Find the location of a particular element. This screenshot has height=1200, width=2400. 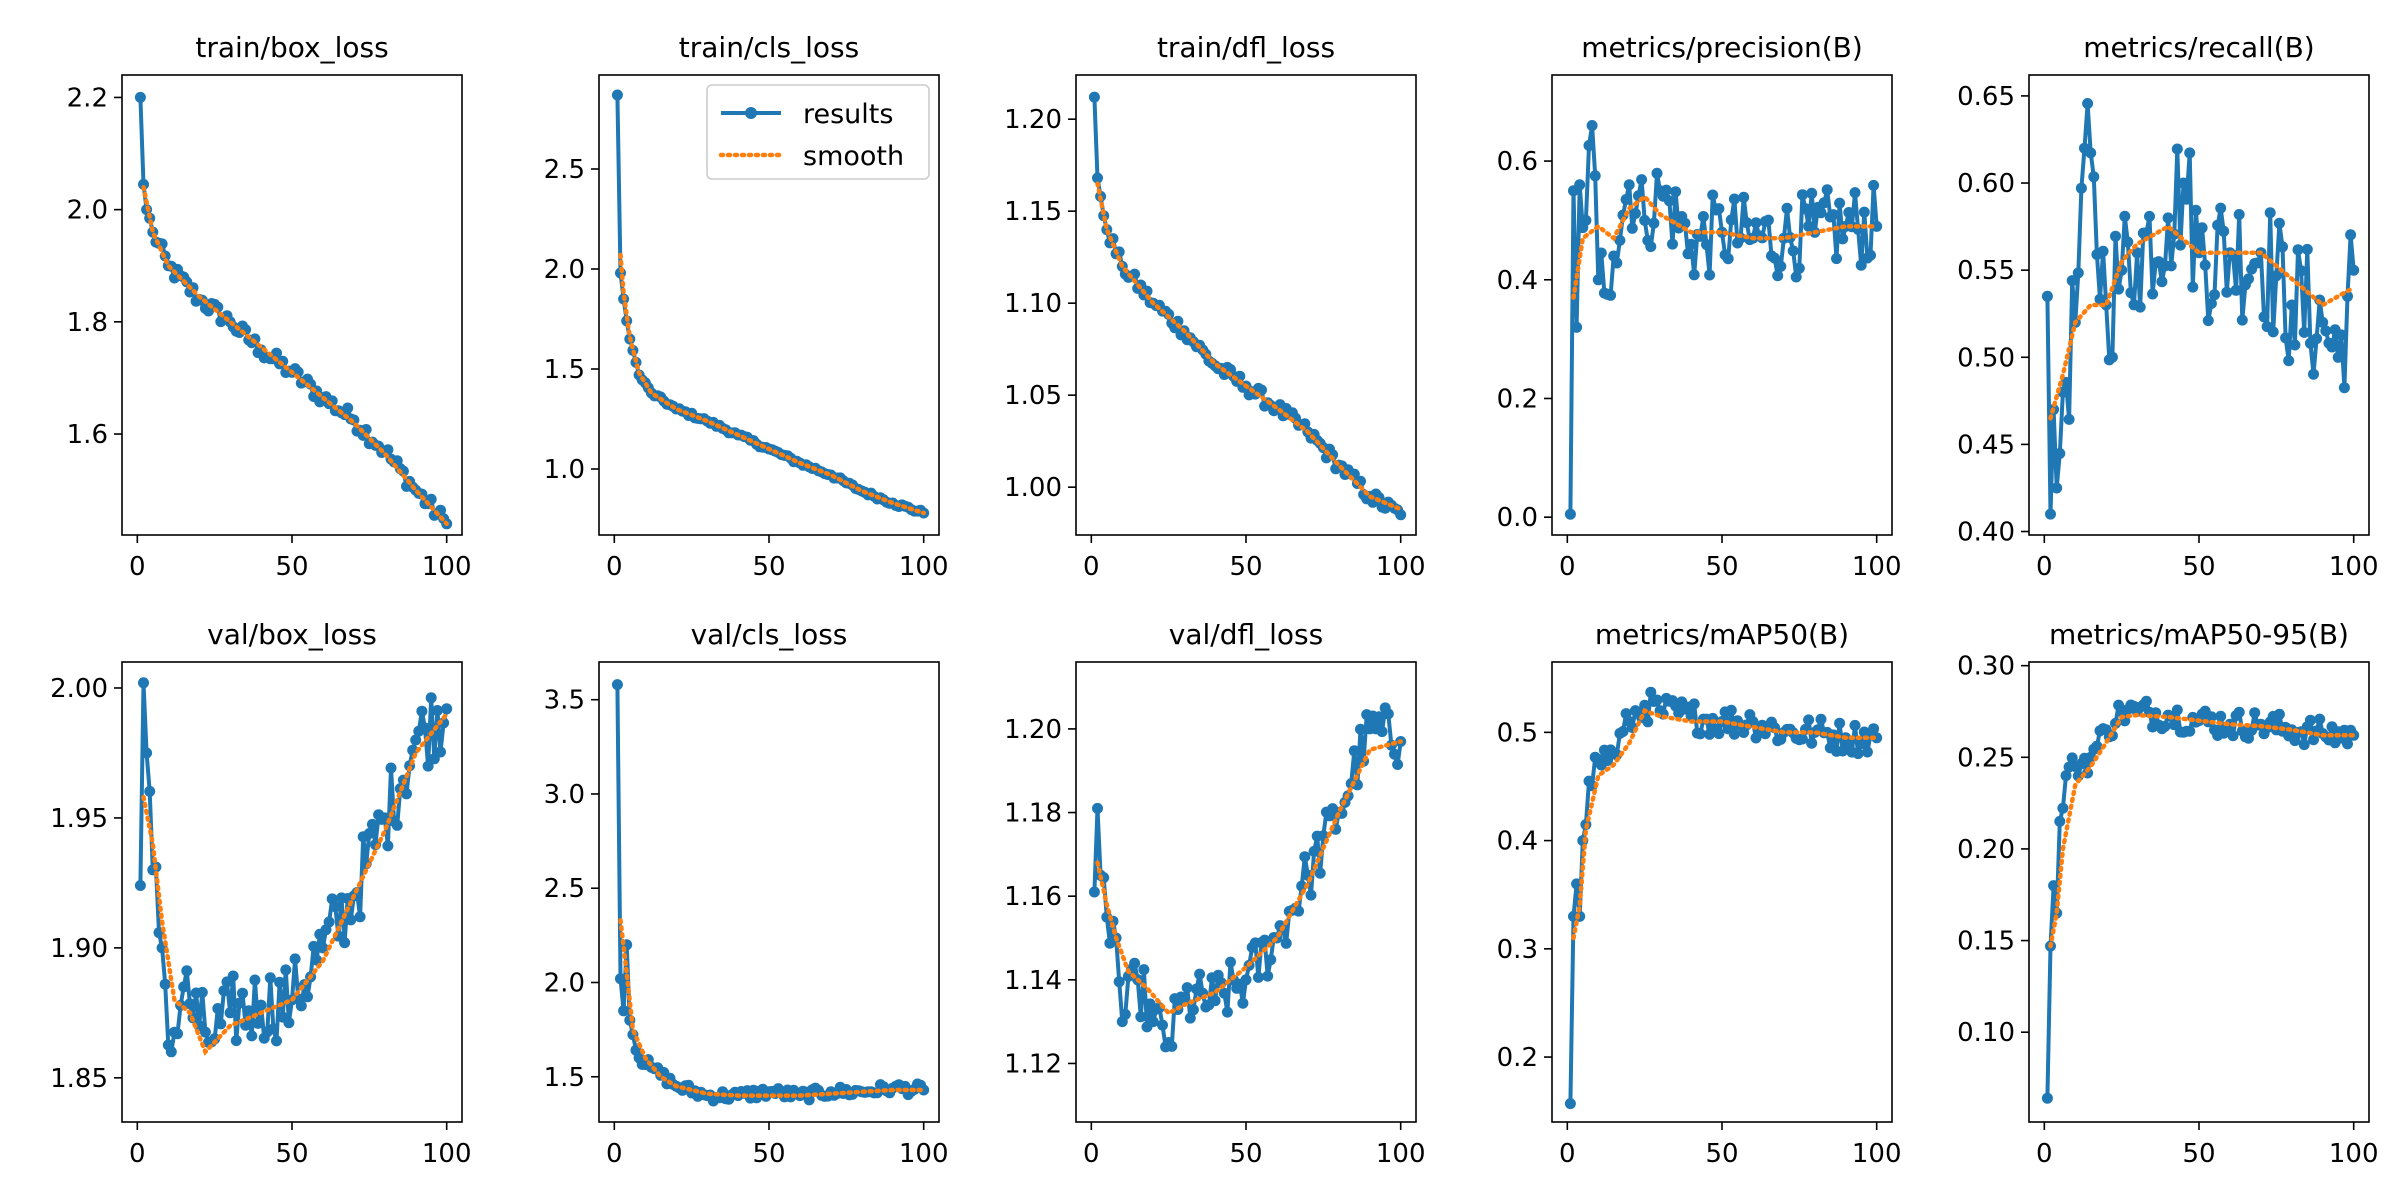

subplot-title: metrics/mAP50(B) is located at coordinates (1722, 634).